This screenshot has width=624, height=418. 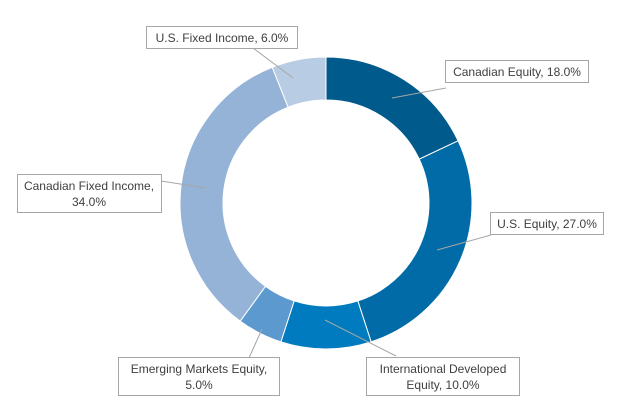 I want to click on label-canadian-fixed-income: Canadian Fixed Income, 34.0%, so click(x=89, y=193).